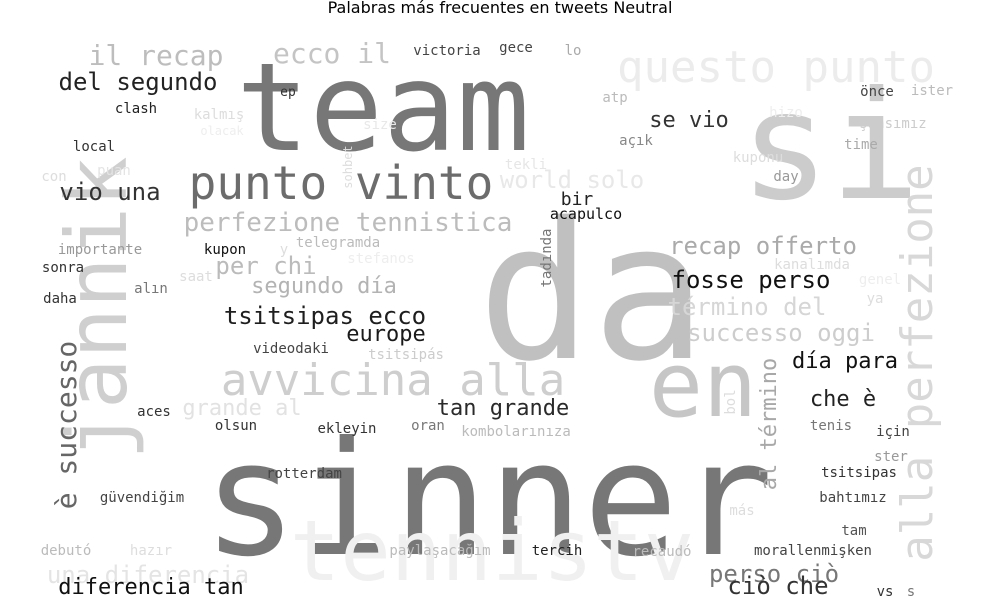  Describe the element at coordinates (586, 214) in the screenshot. I see `word-acapulco: acapulco` at that location.